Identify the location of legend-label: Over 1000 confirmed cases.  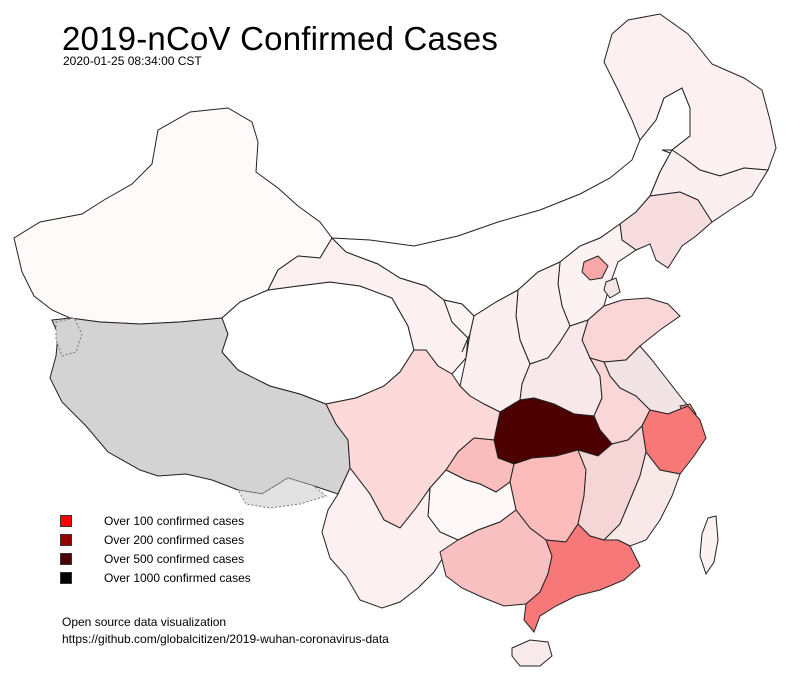
(177, 577).